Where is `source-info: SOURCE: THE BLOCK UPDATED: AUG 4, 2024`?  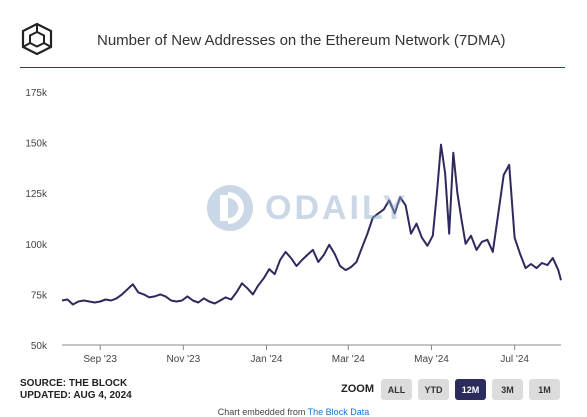 source-info: SOURCE: THE BLOCK UPDATED: AUG 4, 2024 is located at coordinates (76, 390).